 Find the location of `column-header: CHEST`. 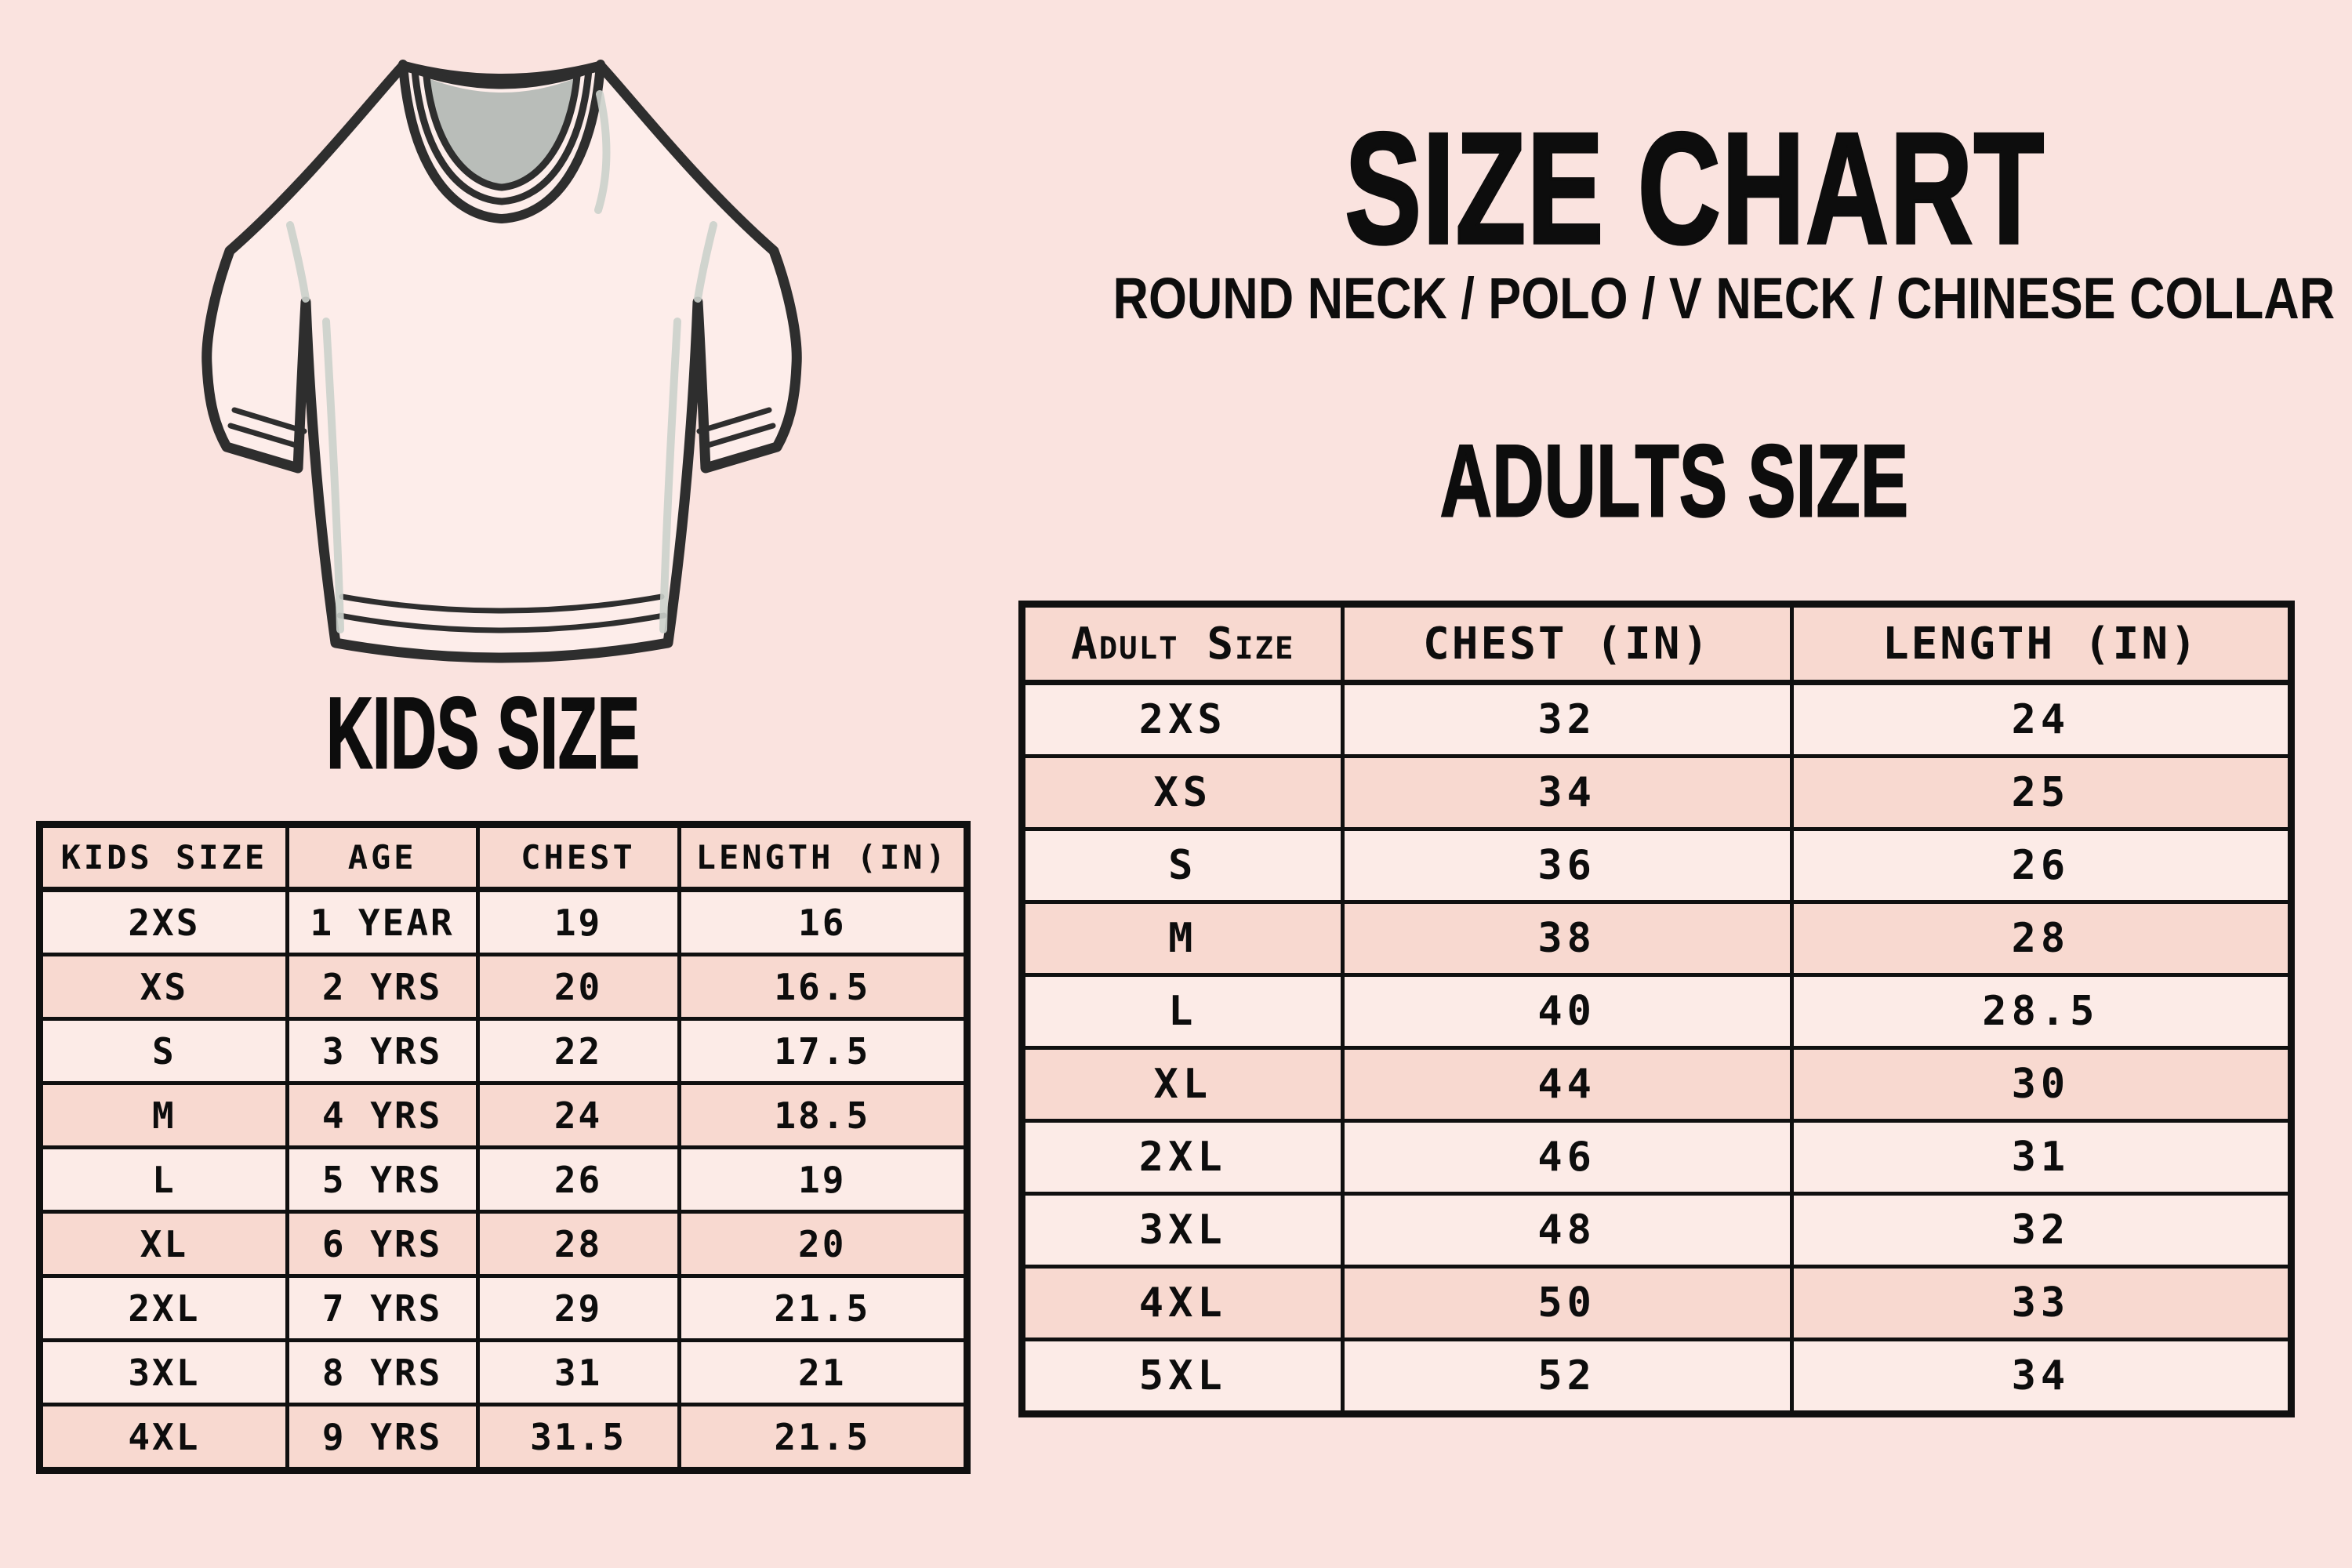

column-header: CHEST is located at coordinates (578, 856).